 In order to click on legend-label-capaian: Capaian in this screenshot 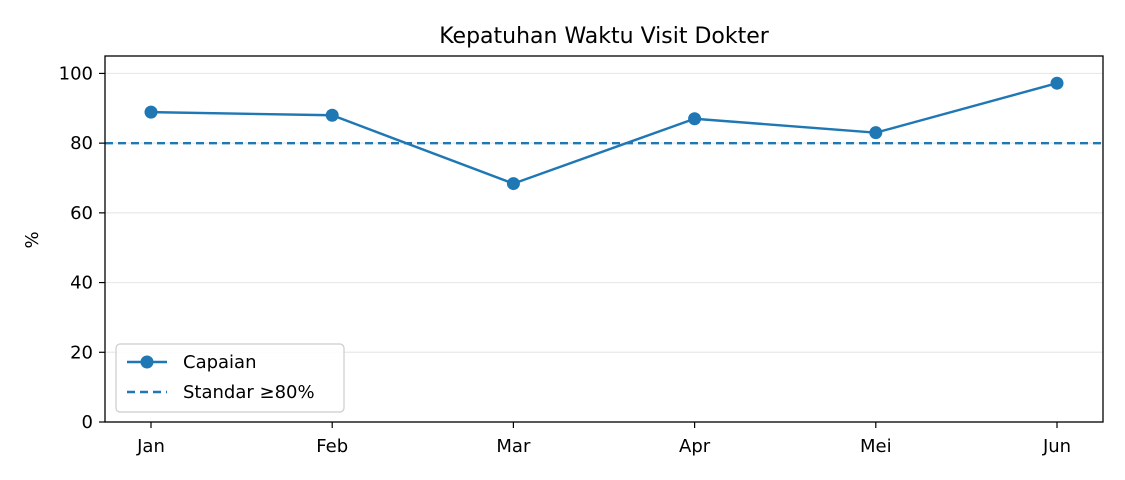, I will do `click(220, 362)`.